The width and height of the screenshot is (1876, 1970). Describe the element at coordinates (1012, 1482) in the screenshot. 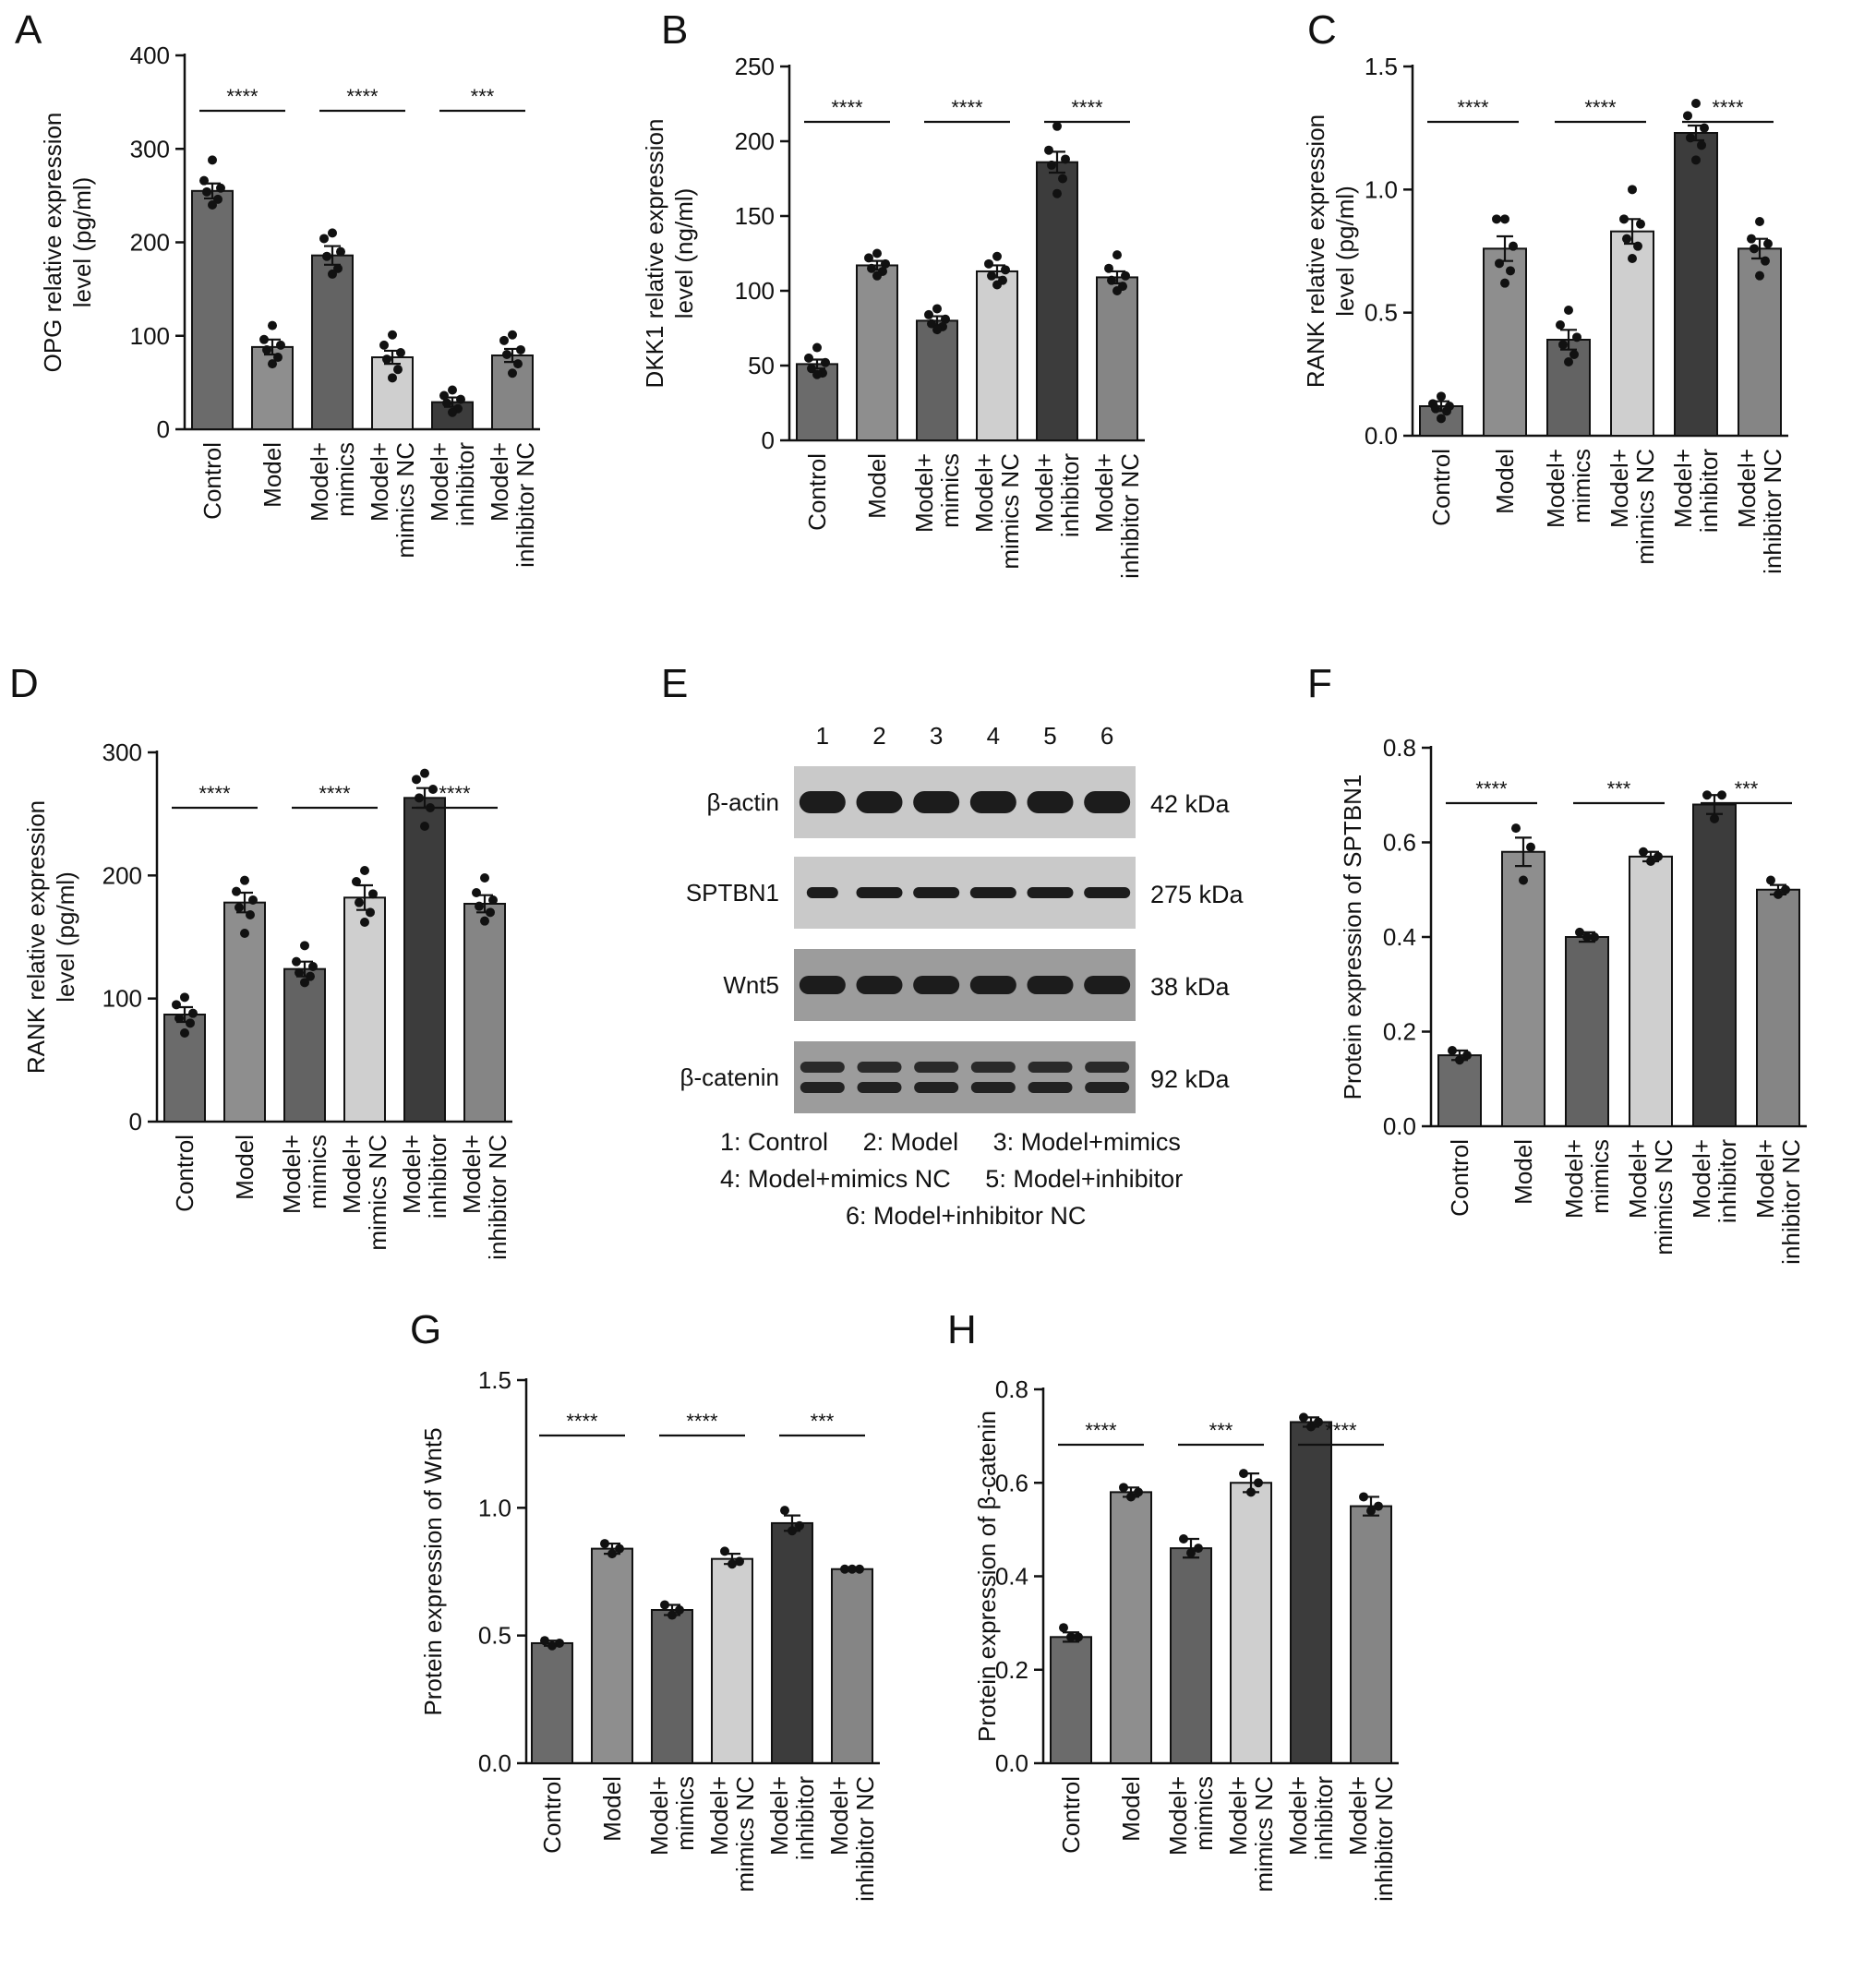

I see `y-tick-label: 0.6` at that location.